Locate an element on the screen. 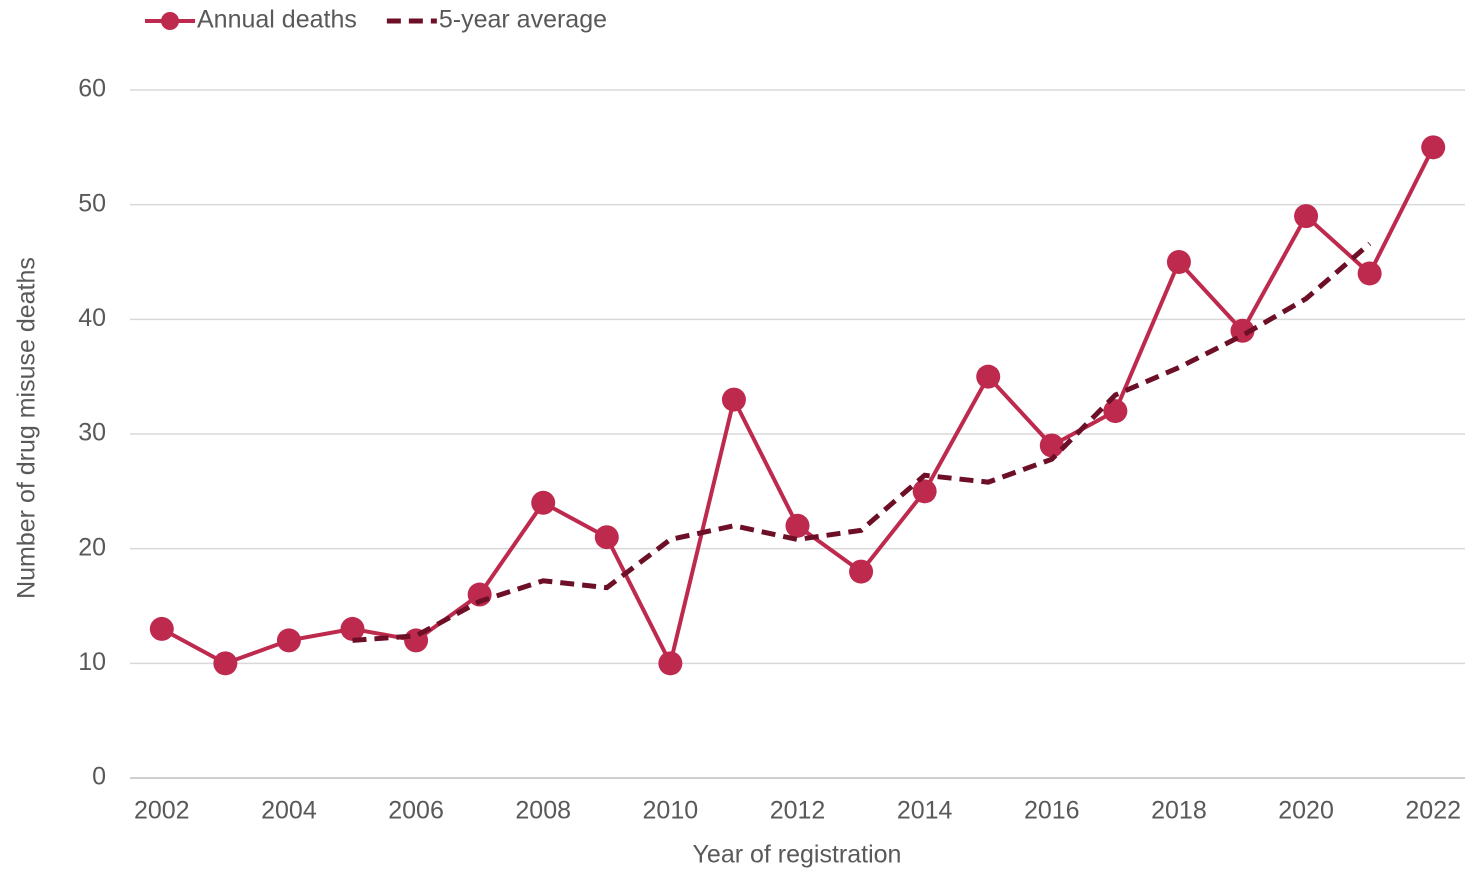  y-tick-label: 10 is located at coordinates (92, 662).